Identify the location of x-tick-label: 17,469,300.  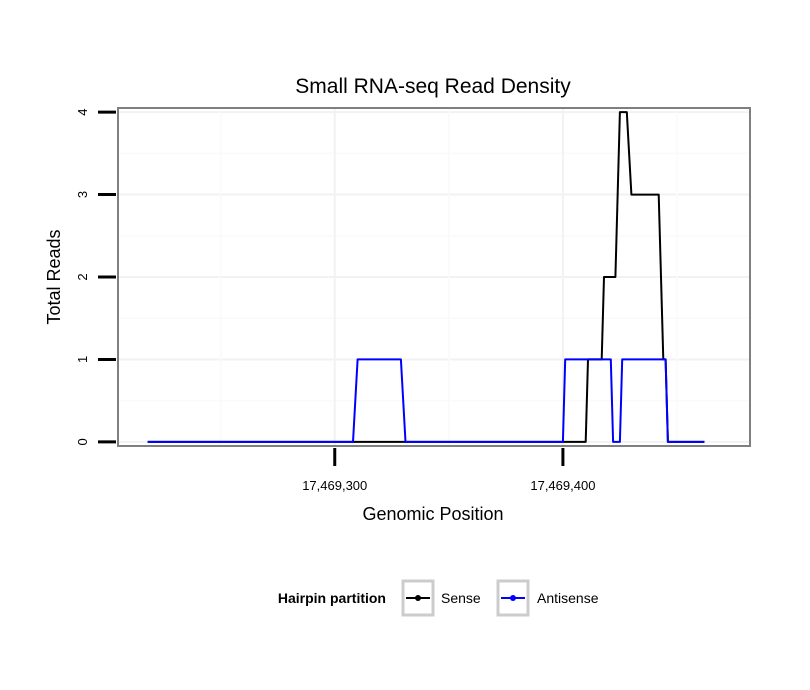
(334, 485).